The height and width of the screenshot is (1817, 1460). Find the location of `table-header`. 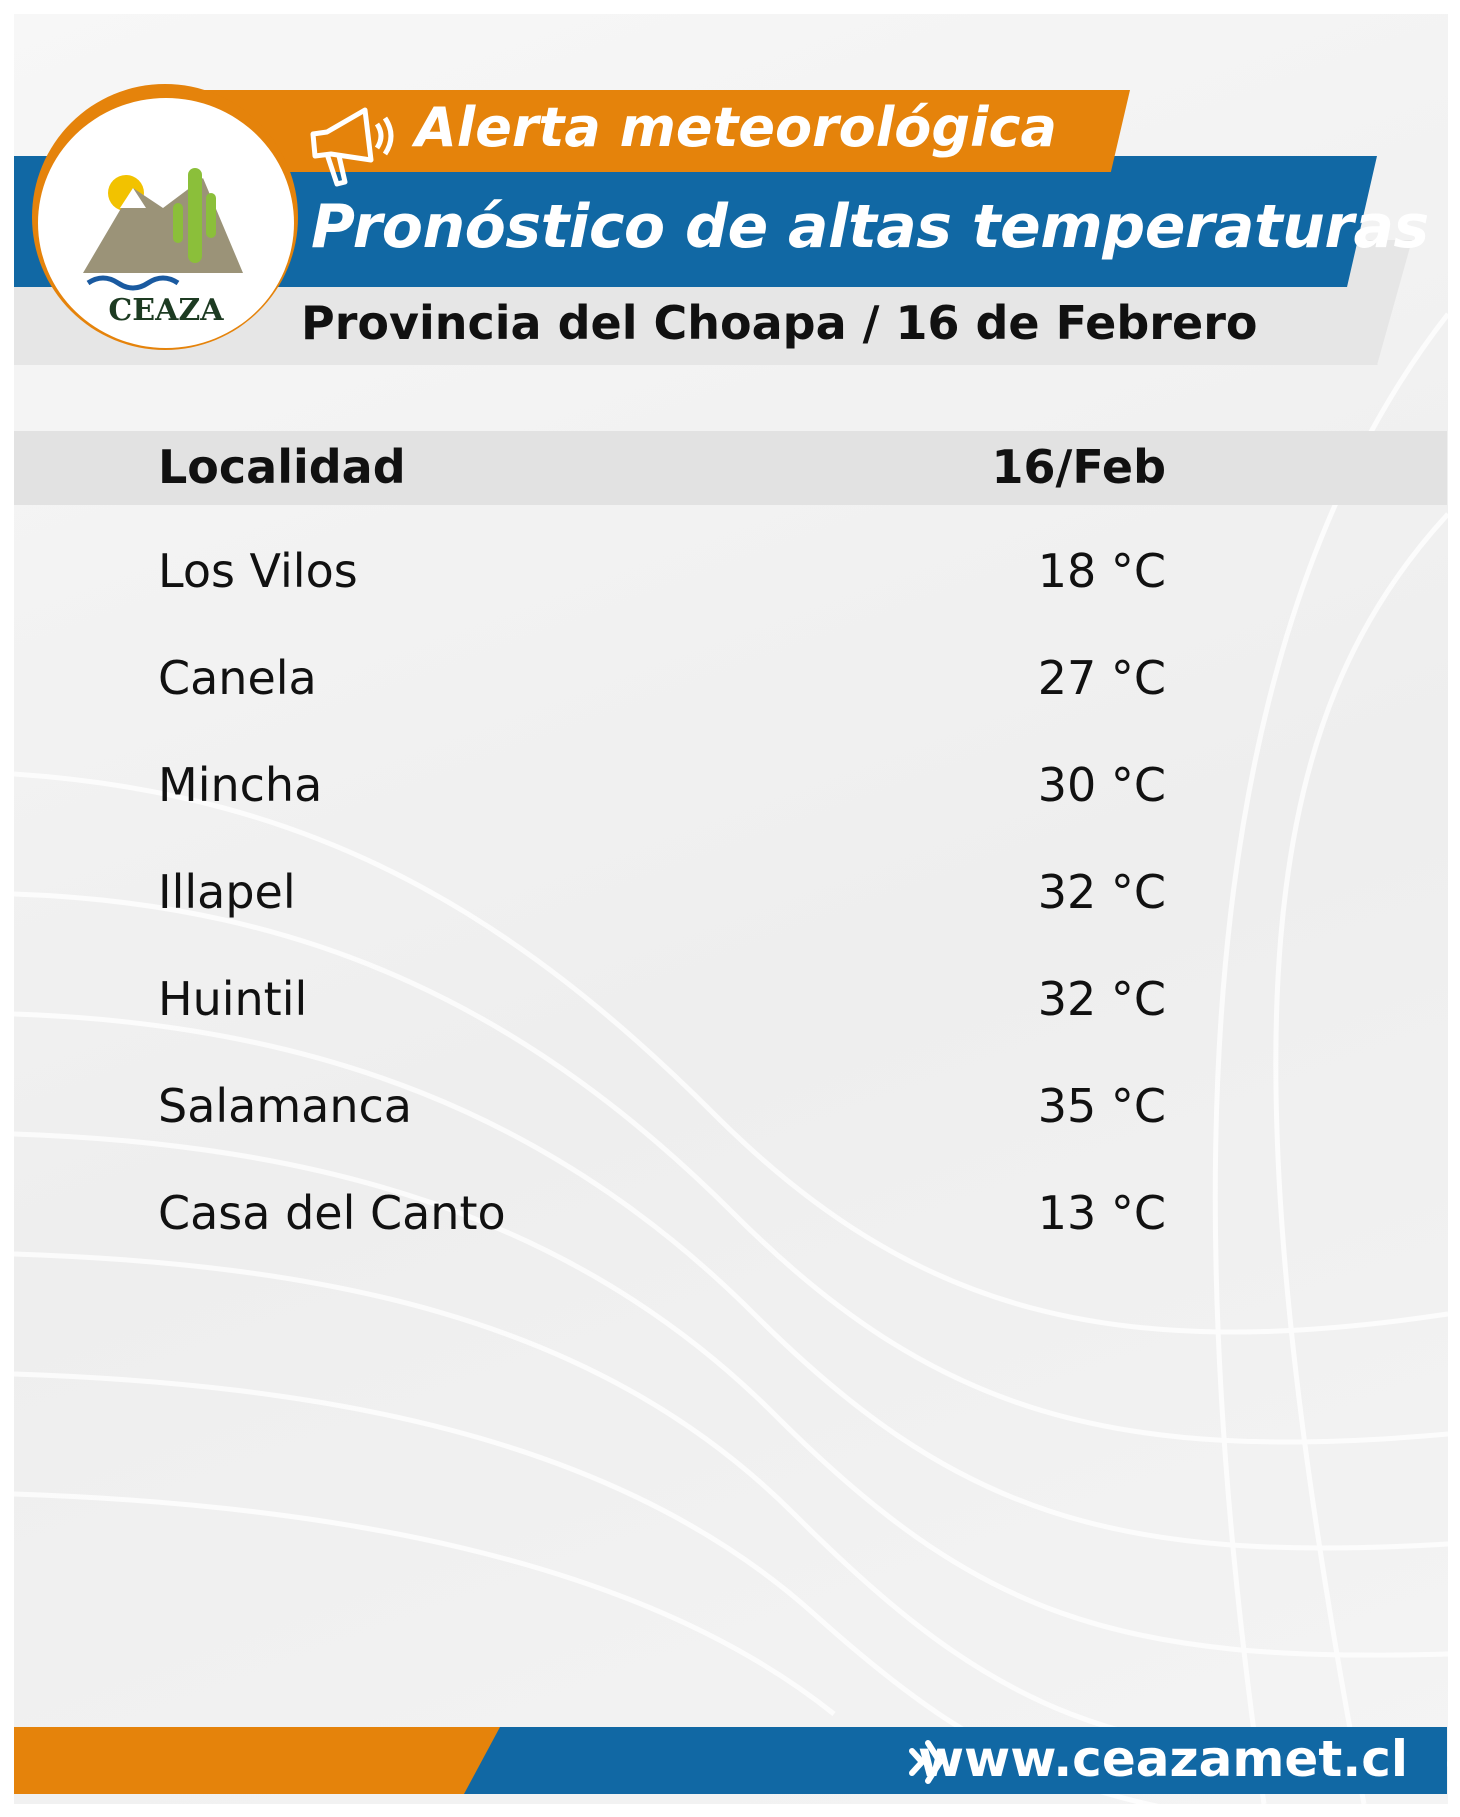

table-header is located at coordinates (730, 468).